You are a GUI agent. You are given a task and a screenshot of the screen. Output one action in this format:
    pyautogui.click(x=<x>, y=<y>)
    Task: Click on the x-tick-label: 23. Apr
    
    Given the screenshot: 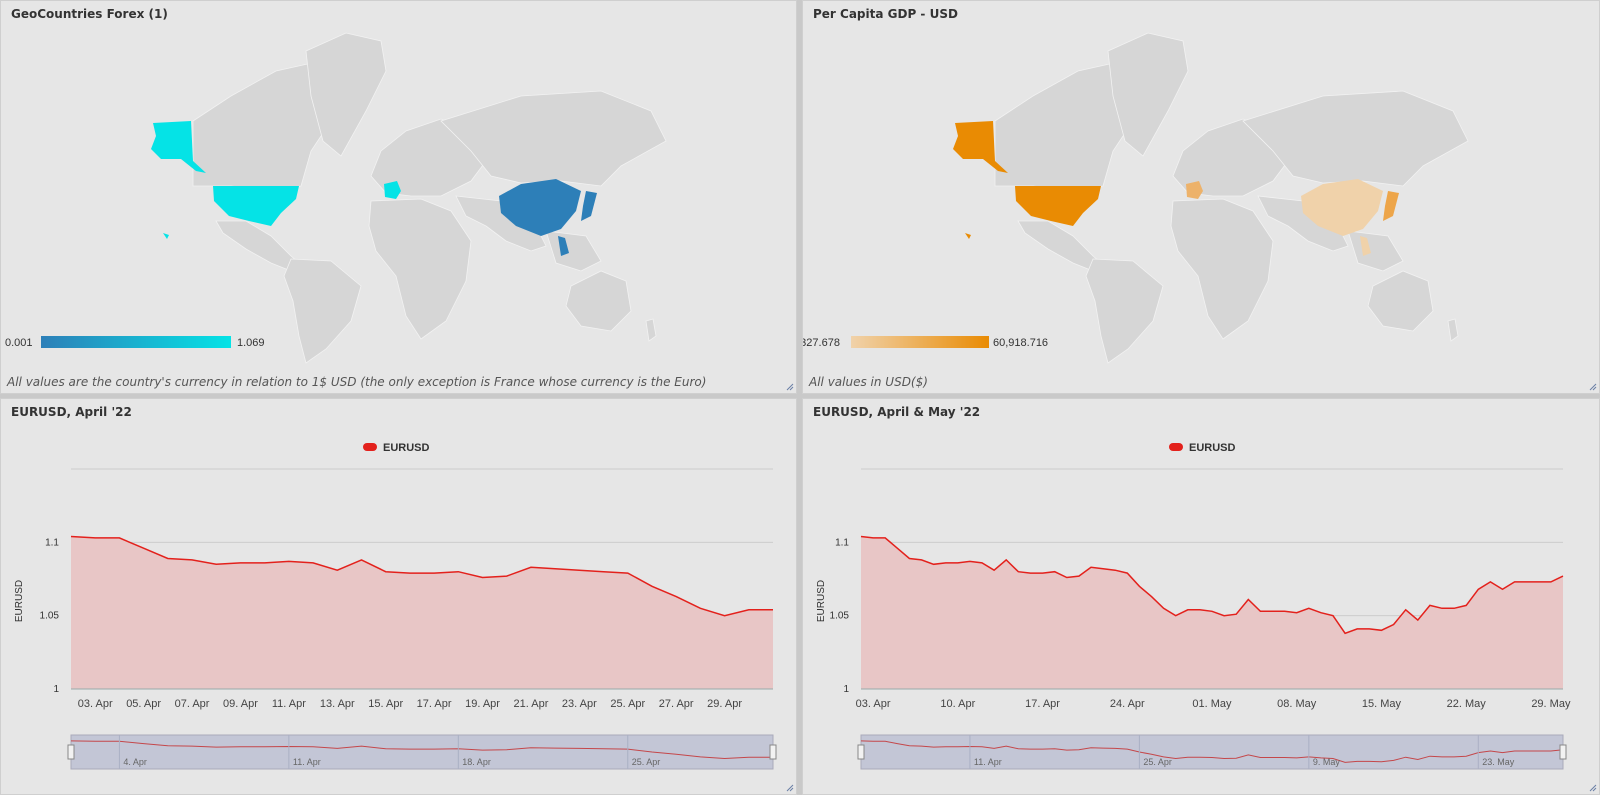 What is the action you would take?
    pyautogui.click(x=579, y=704)
    